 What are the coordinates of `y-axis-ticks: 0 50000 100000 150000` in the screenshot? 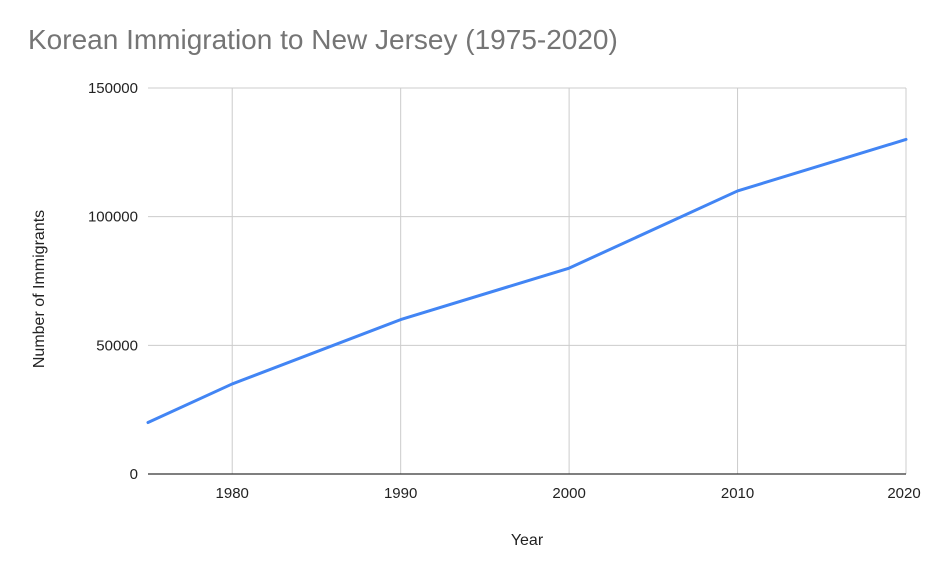 It's located at (113, 281).